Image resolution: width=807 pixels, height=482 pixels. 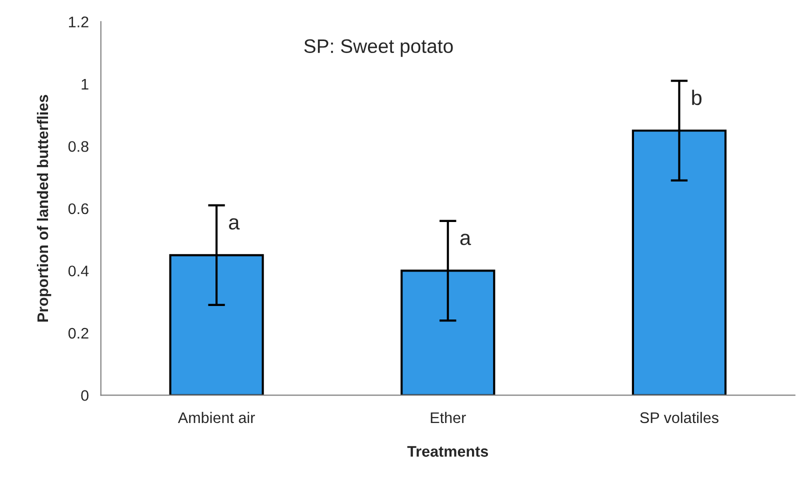 I want to click on x-axis-title: Treatments, so click(x=447, y=451).